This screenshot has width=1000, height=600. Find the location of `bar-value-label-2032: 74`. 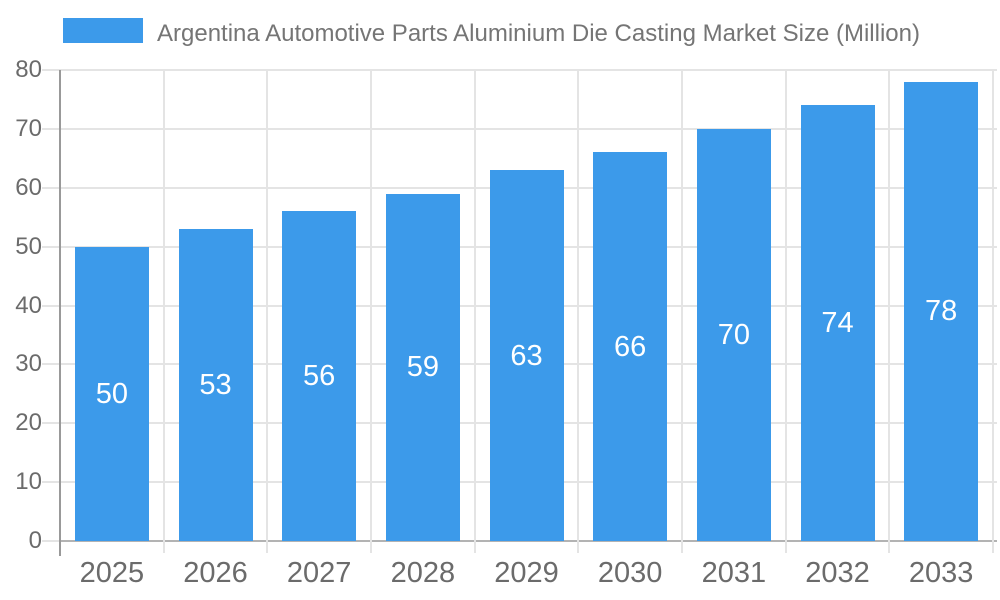

bar-value-label-2032: 74 is located at coordinates (837, 323).